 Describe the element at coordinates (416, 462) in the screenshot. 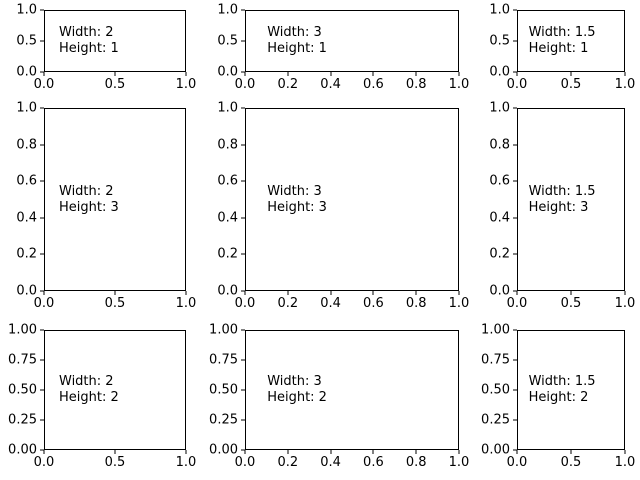

I see `x-tick-label: 0.8` at that location.